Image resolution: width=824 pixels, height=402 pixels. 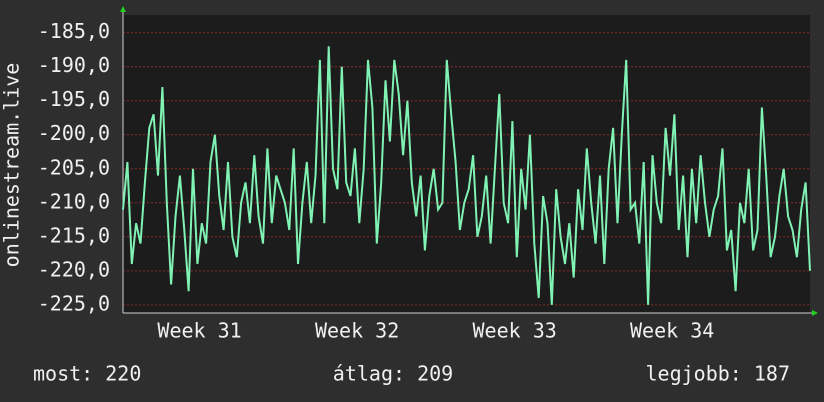 I want to click on y-tick-label: -210,0, so click(x=74, y=201).